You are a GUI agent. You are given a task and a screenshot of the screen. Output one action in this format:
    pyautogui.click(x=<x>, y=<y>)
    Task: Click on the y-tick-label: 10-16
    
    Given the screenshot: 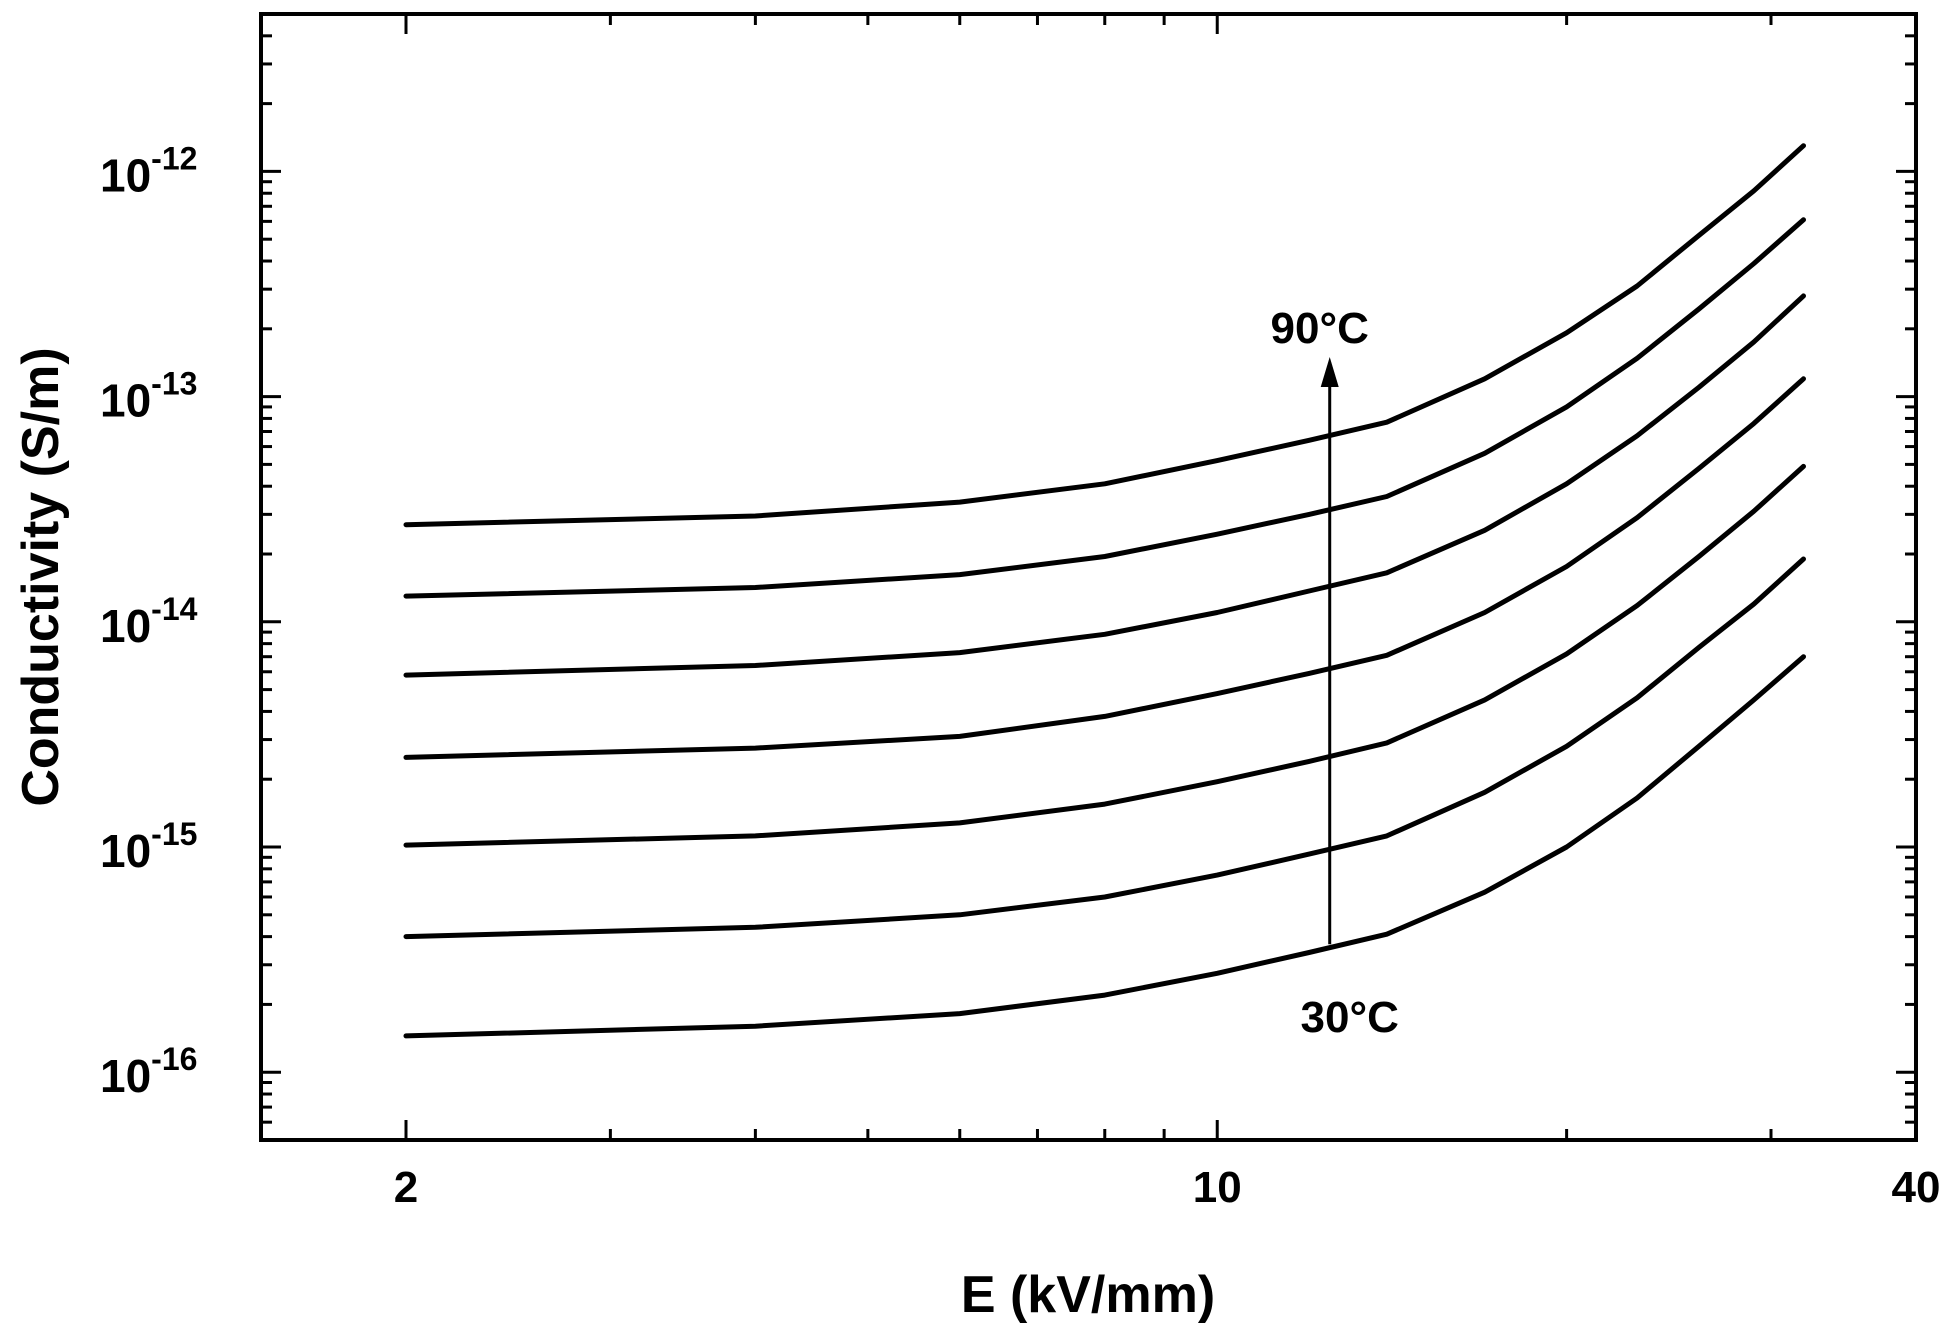 What is the action you would take?
    pyautogui.click(x=148, y=1071)
    